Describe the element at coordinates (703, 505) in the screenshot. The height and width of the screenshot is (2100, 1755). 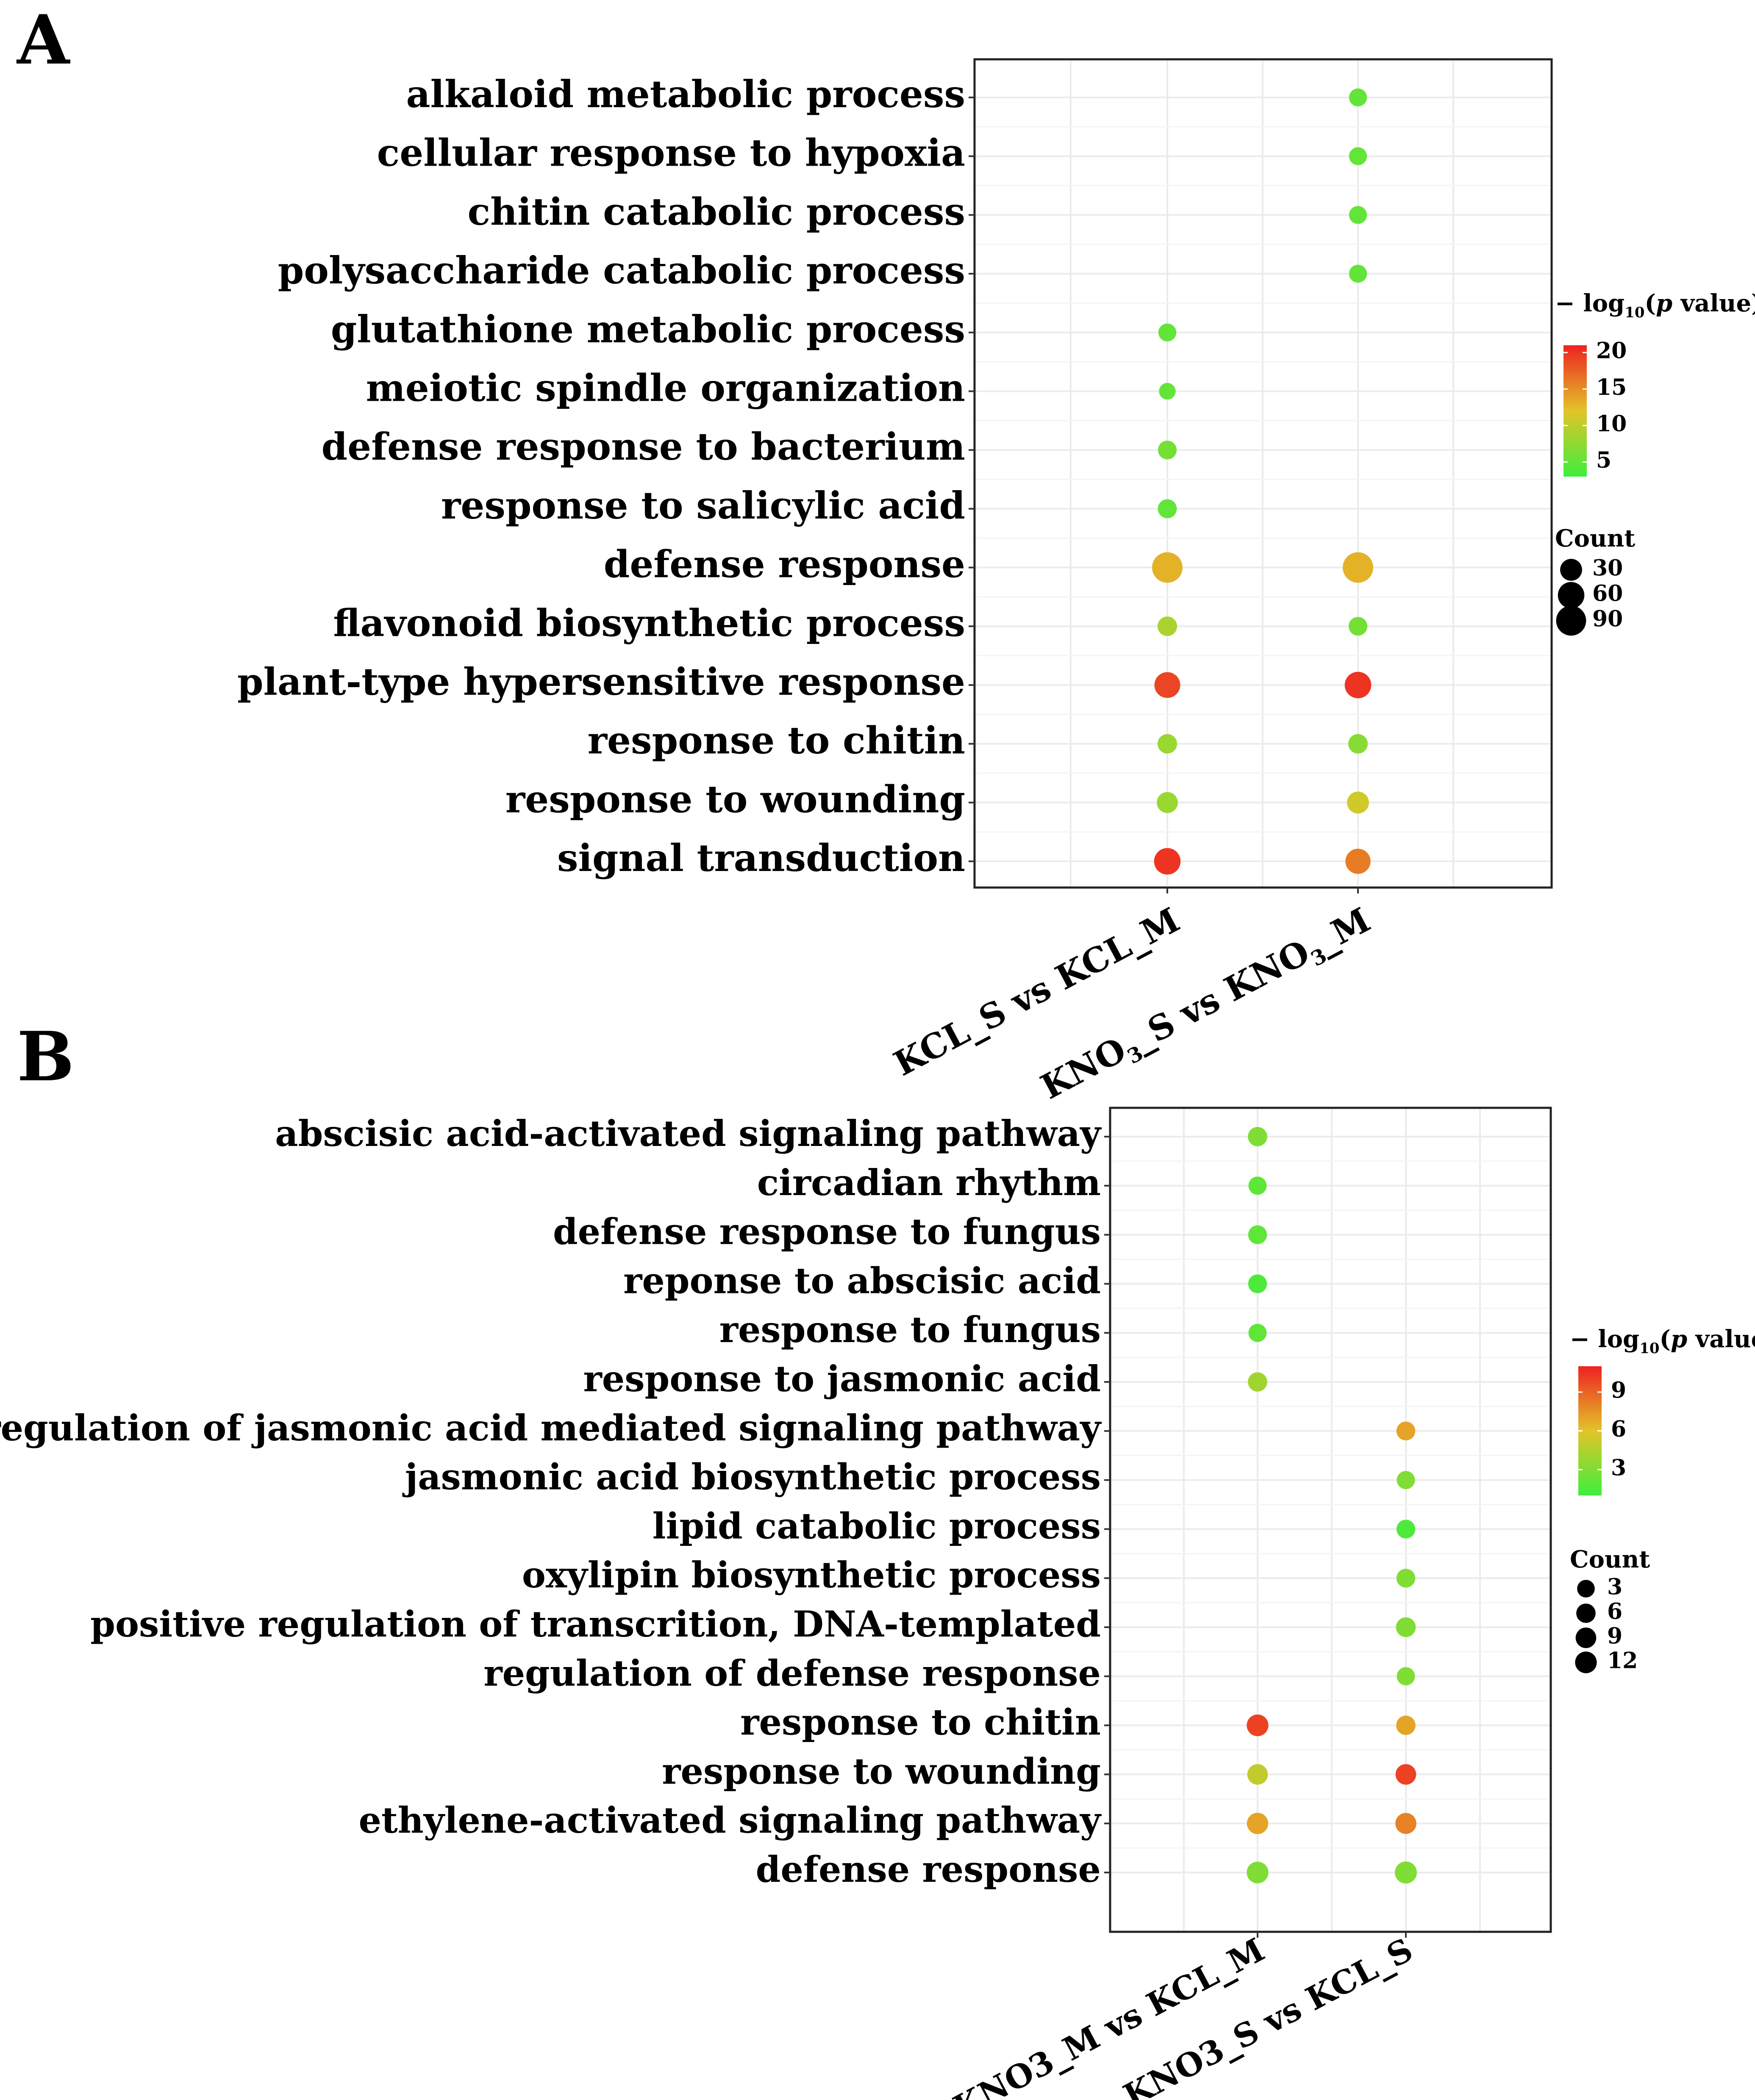
I see `y-tick-label: response to salicylic acid` at that location.